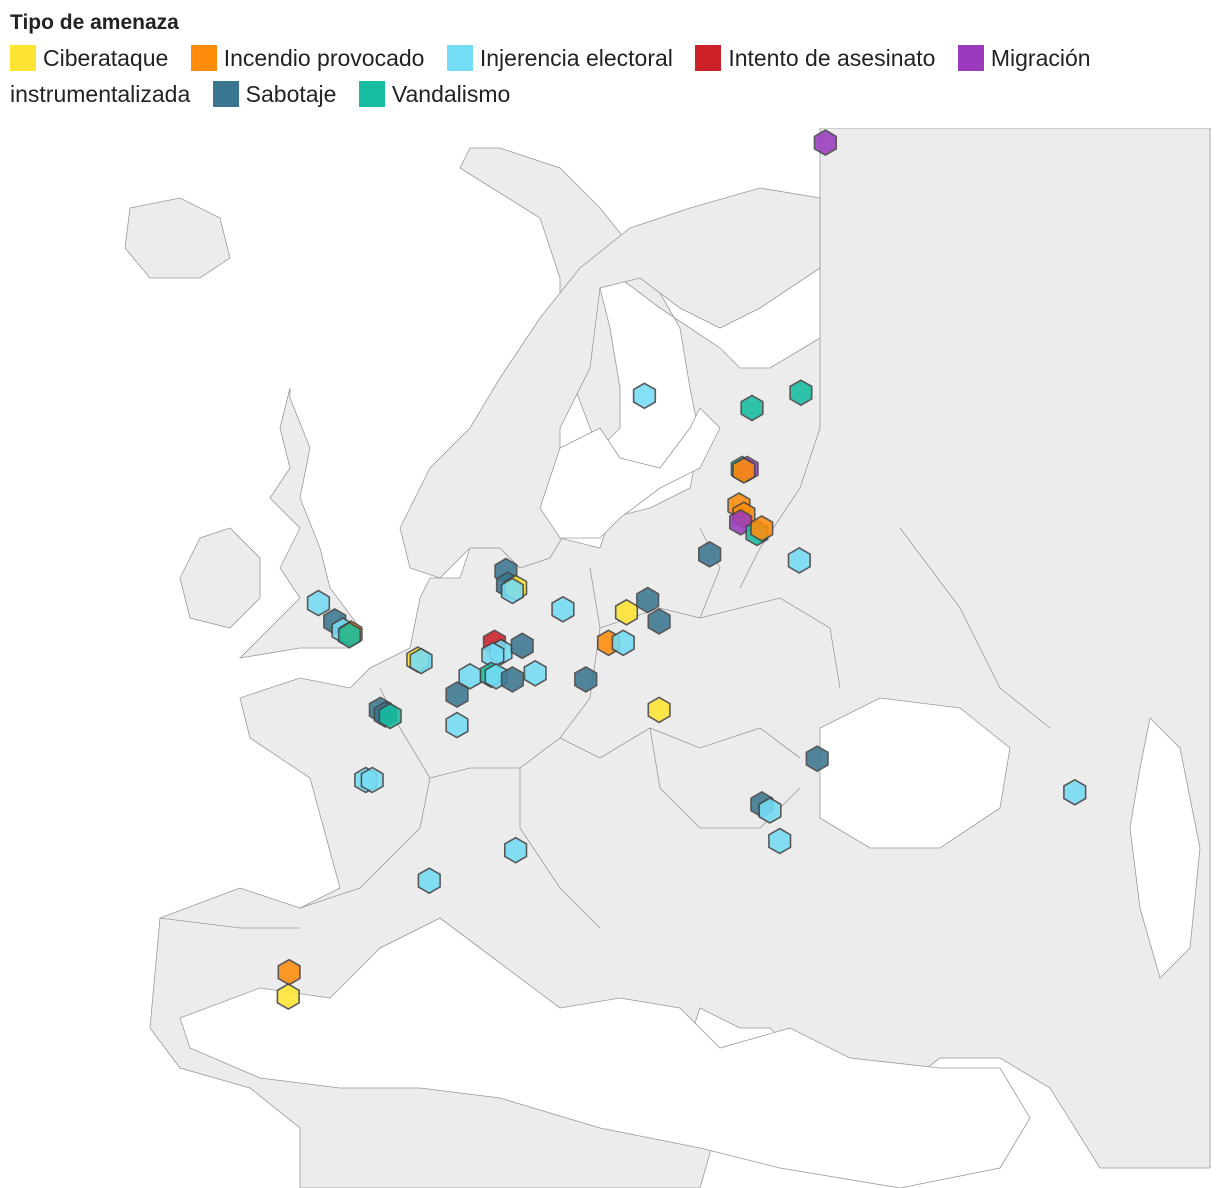 This screenshot has width=1220, height=1188. Describe the element at coordinates (1165, 848) in the screenshot. I see `caspian-sea` at that location.